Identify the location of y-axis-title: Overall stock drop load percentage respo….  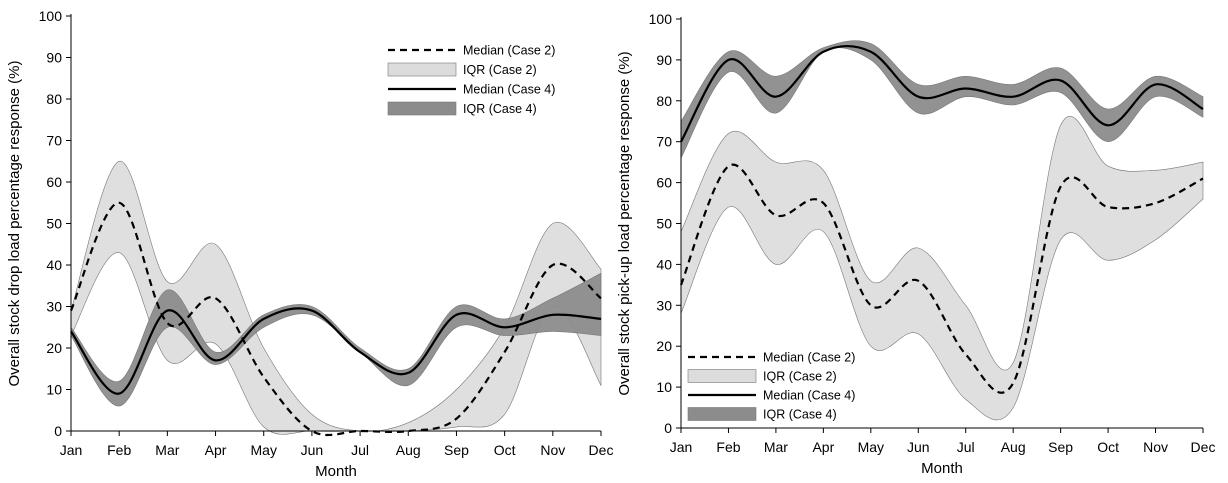
(14, 223).